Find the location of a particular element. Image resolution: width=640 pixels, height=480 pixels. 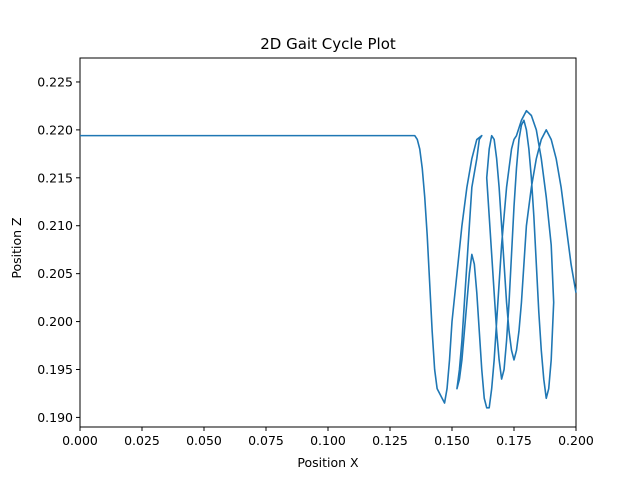

y-axis-label: Position Z is located at coordinates (16, 247).